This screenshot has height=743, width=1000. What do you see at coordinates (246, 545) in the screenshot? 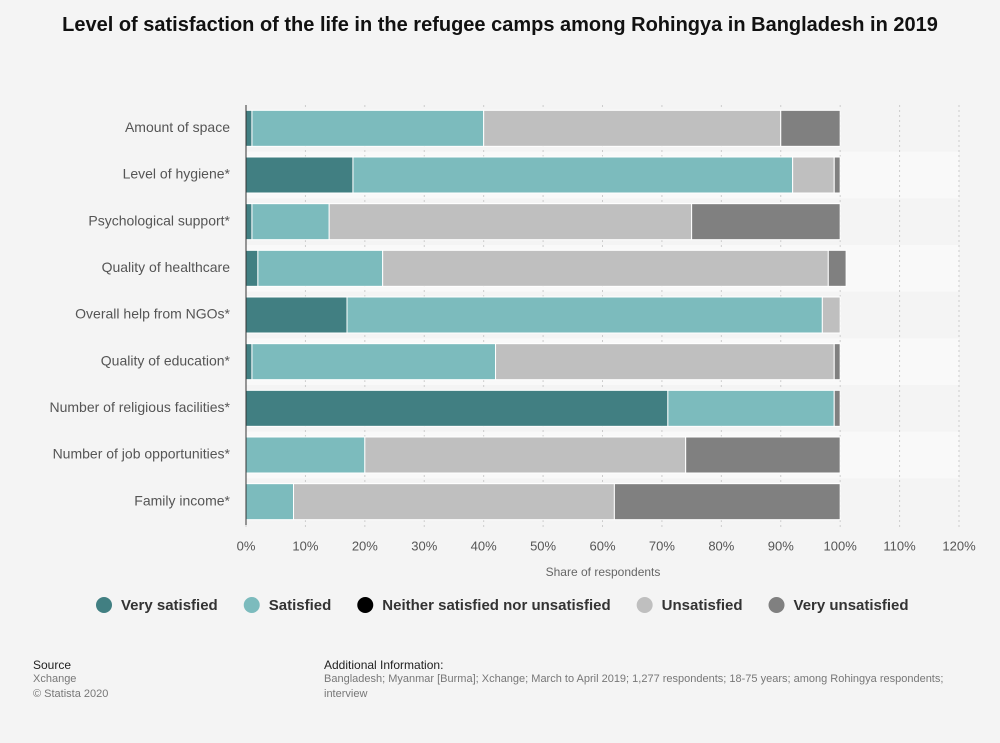
I see `x-tick-label: 0%` at bounding box center [246, 545].